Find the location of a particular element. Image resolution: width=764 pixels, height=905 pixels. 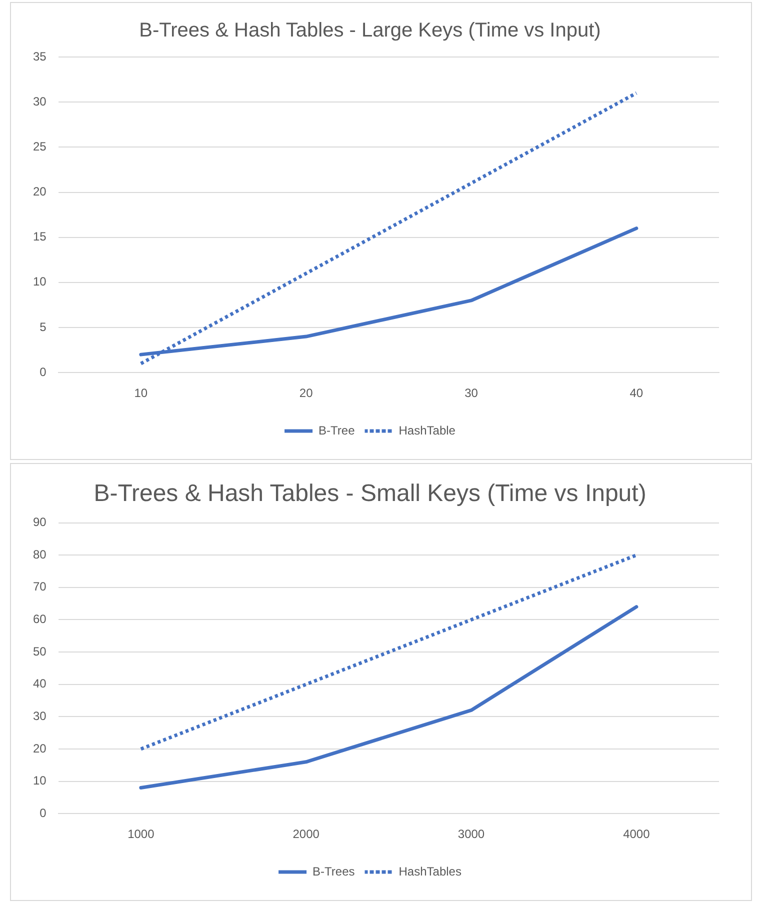

x-tick-label: 4000 is located at coordinates (636, 834).